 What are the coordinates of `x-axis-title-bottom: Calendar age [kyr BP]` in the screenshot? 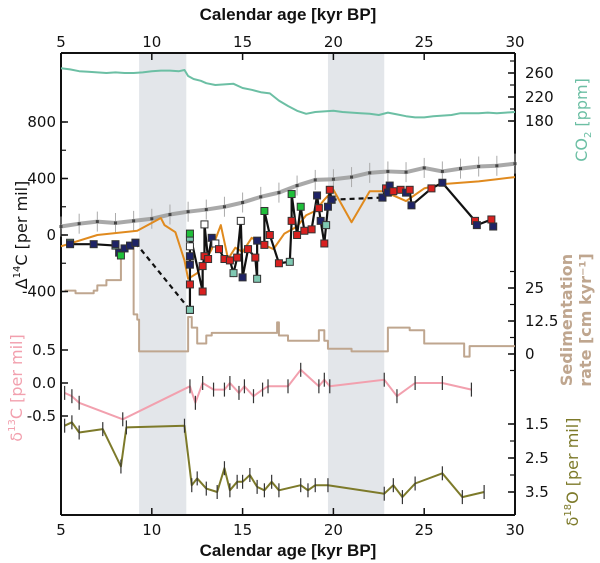 It's located at (288, 550).